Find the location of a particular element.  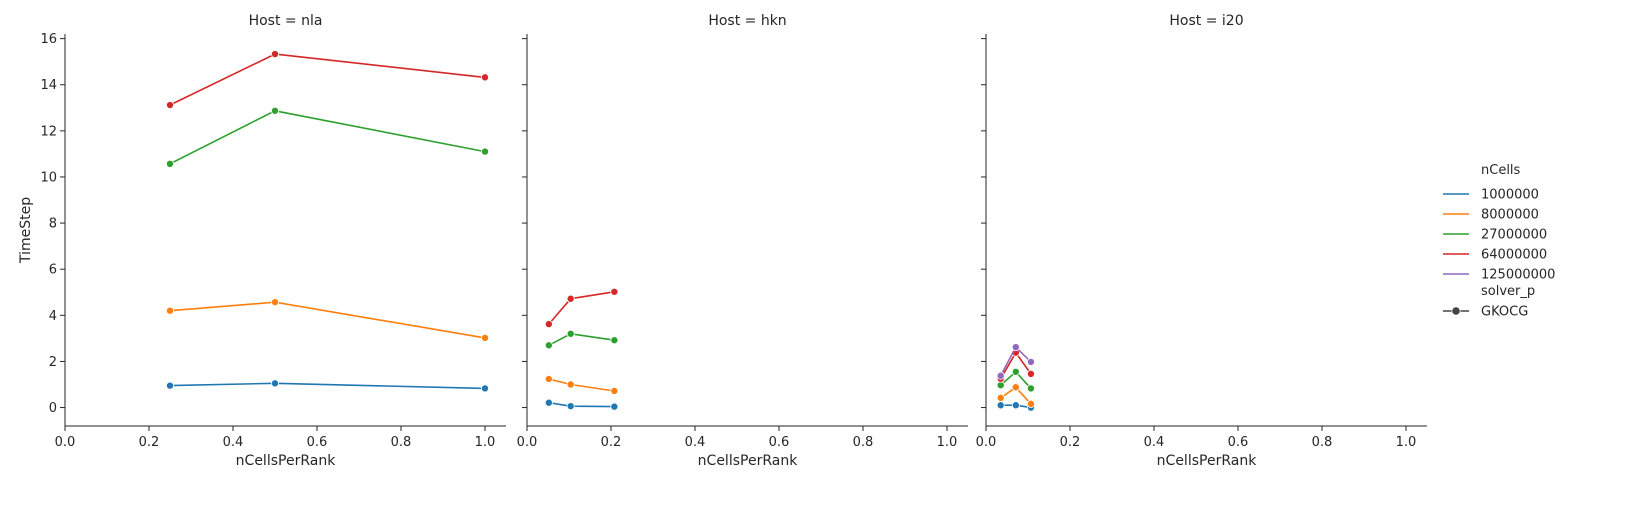

legend-entry-label: 27000000 is located at coordinates (1514, 235).